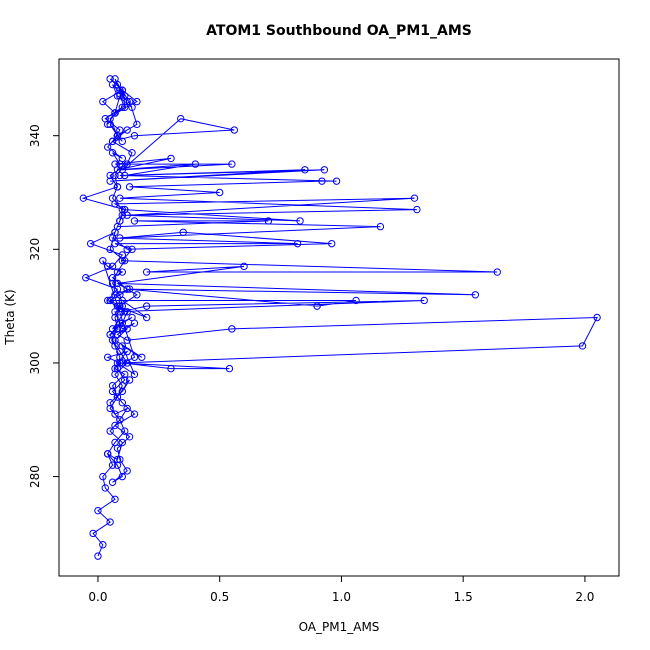 The image size is (650, 650). Describe the element at coordinates (35, 249) in the screenshot. I see `y-tick-label: 320` at that location.